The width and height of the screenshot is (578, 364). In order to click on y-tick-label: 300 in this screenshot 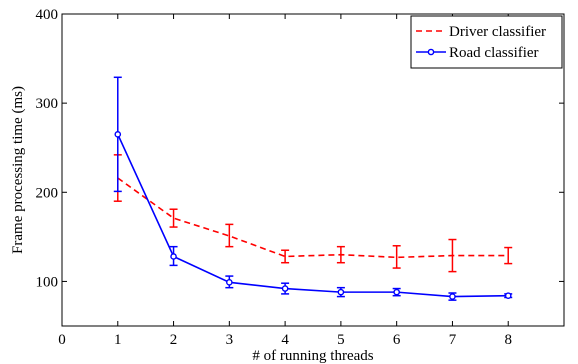, I will do `click(47, 104)`.